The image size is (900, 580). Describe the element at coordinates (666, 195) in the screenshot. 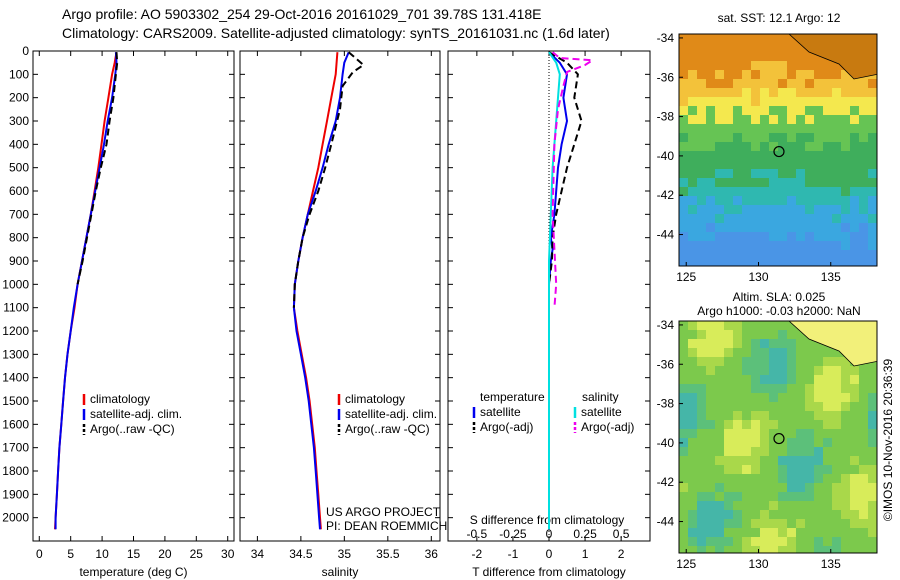

I see `sst_map-lat-label: -42` at that location.